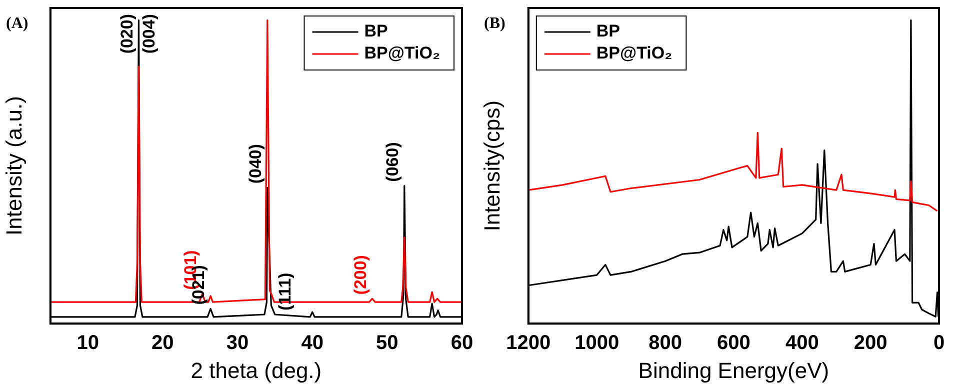 This screenshot has height=385, width=957. I want to click on chart-title: (B), so click(495, 23).